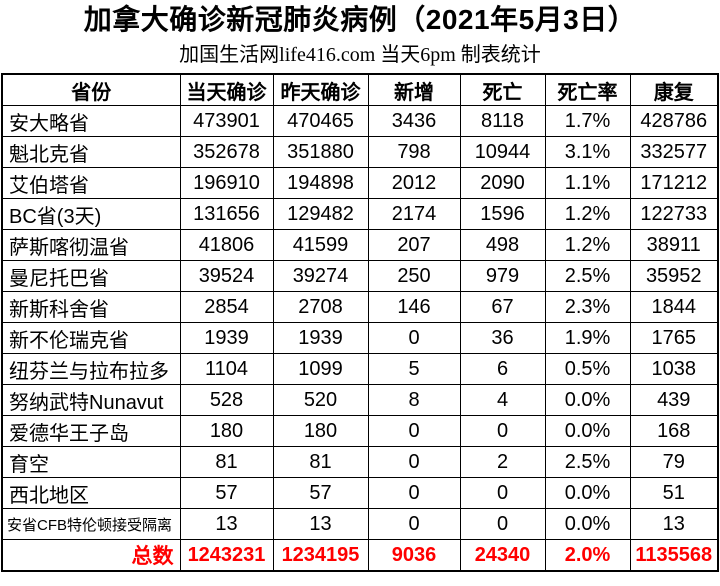 The height and width of the screenshot is (586, 720). What do you see at coordinates (91, 338) in the screenshot?
I see `province-name-cell: 新不伦瑞克省` at bounding box center [91, 338].